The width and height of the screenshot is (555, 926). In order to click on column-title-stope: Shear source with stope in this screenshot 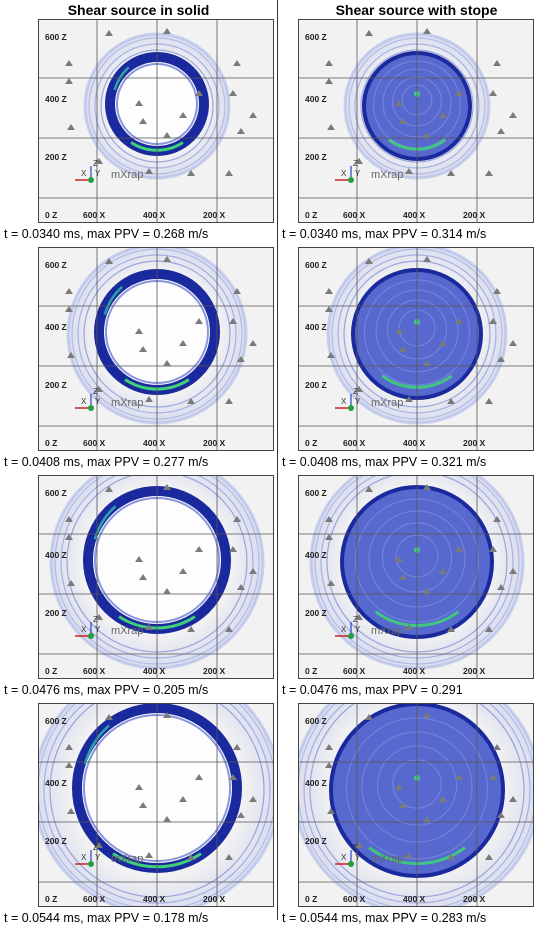, I will do `click(416, 10)`.